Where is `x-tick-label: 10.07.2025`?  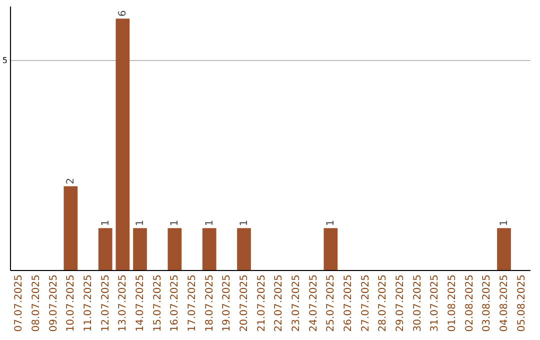
x-tick-label: 10.07.2025 is located at coordinates (71, 303).